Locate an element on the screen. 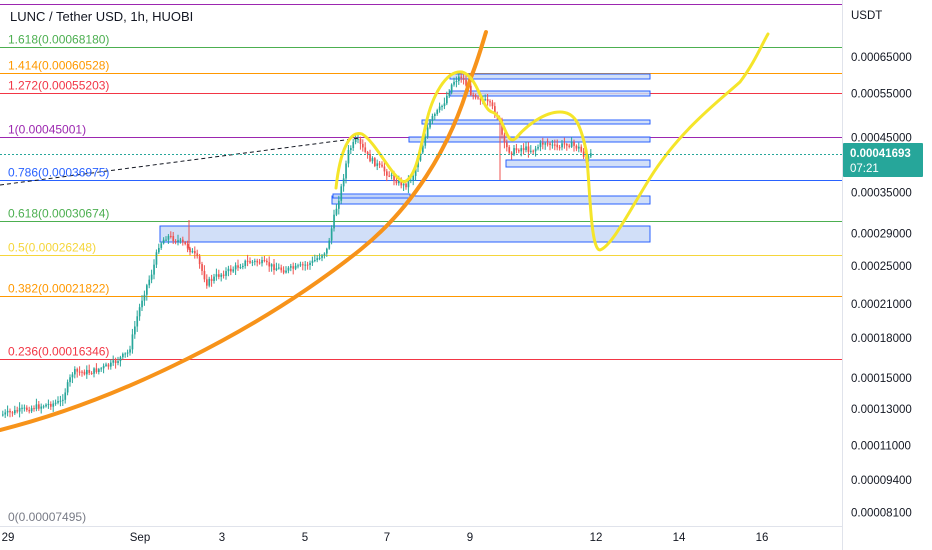  time-axis: 29 Sep 3 5 7 9 12 14 16 is located at coordinates (385, 538).